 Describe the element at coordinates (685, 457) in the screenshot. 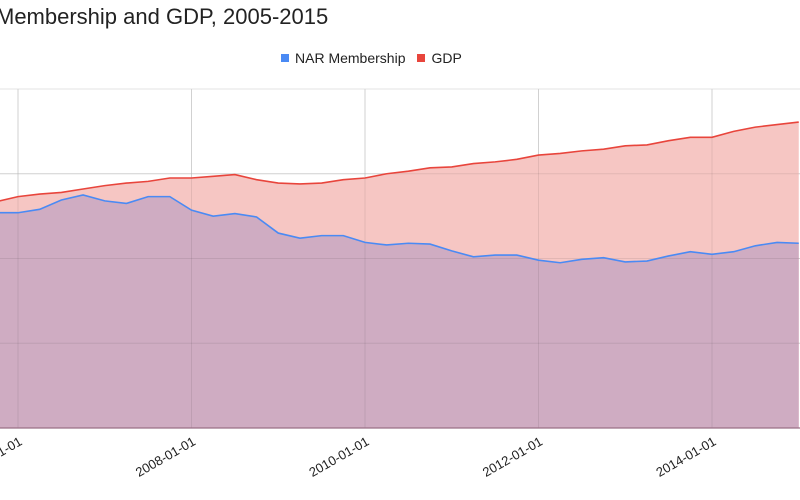

I see `x-tick-label: 2014-01-01` at that location.